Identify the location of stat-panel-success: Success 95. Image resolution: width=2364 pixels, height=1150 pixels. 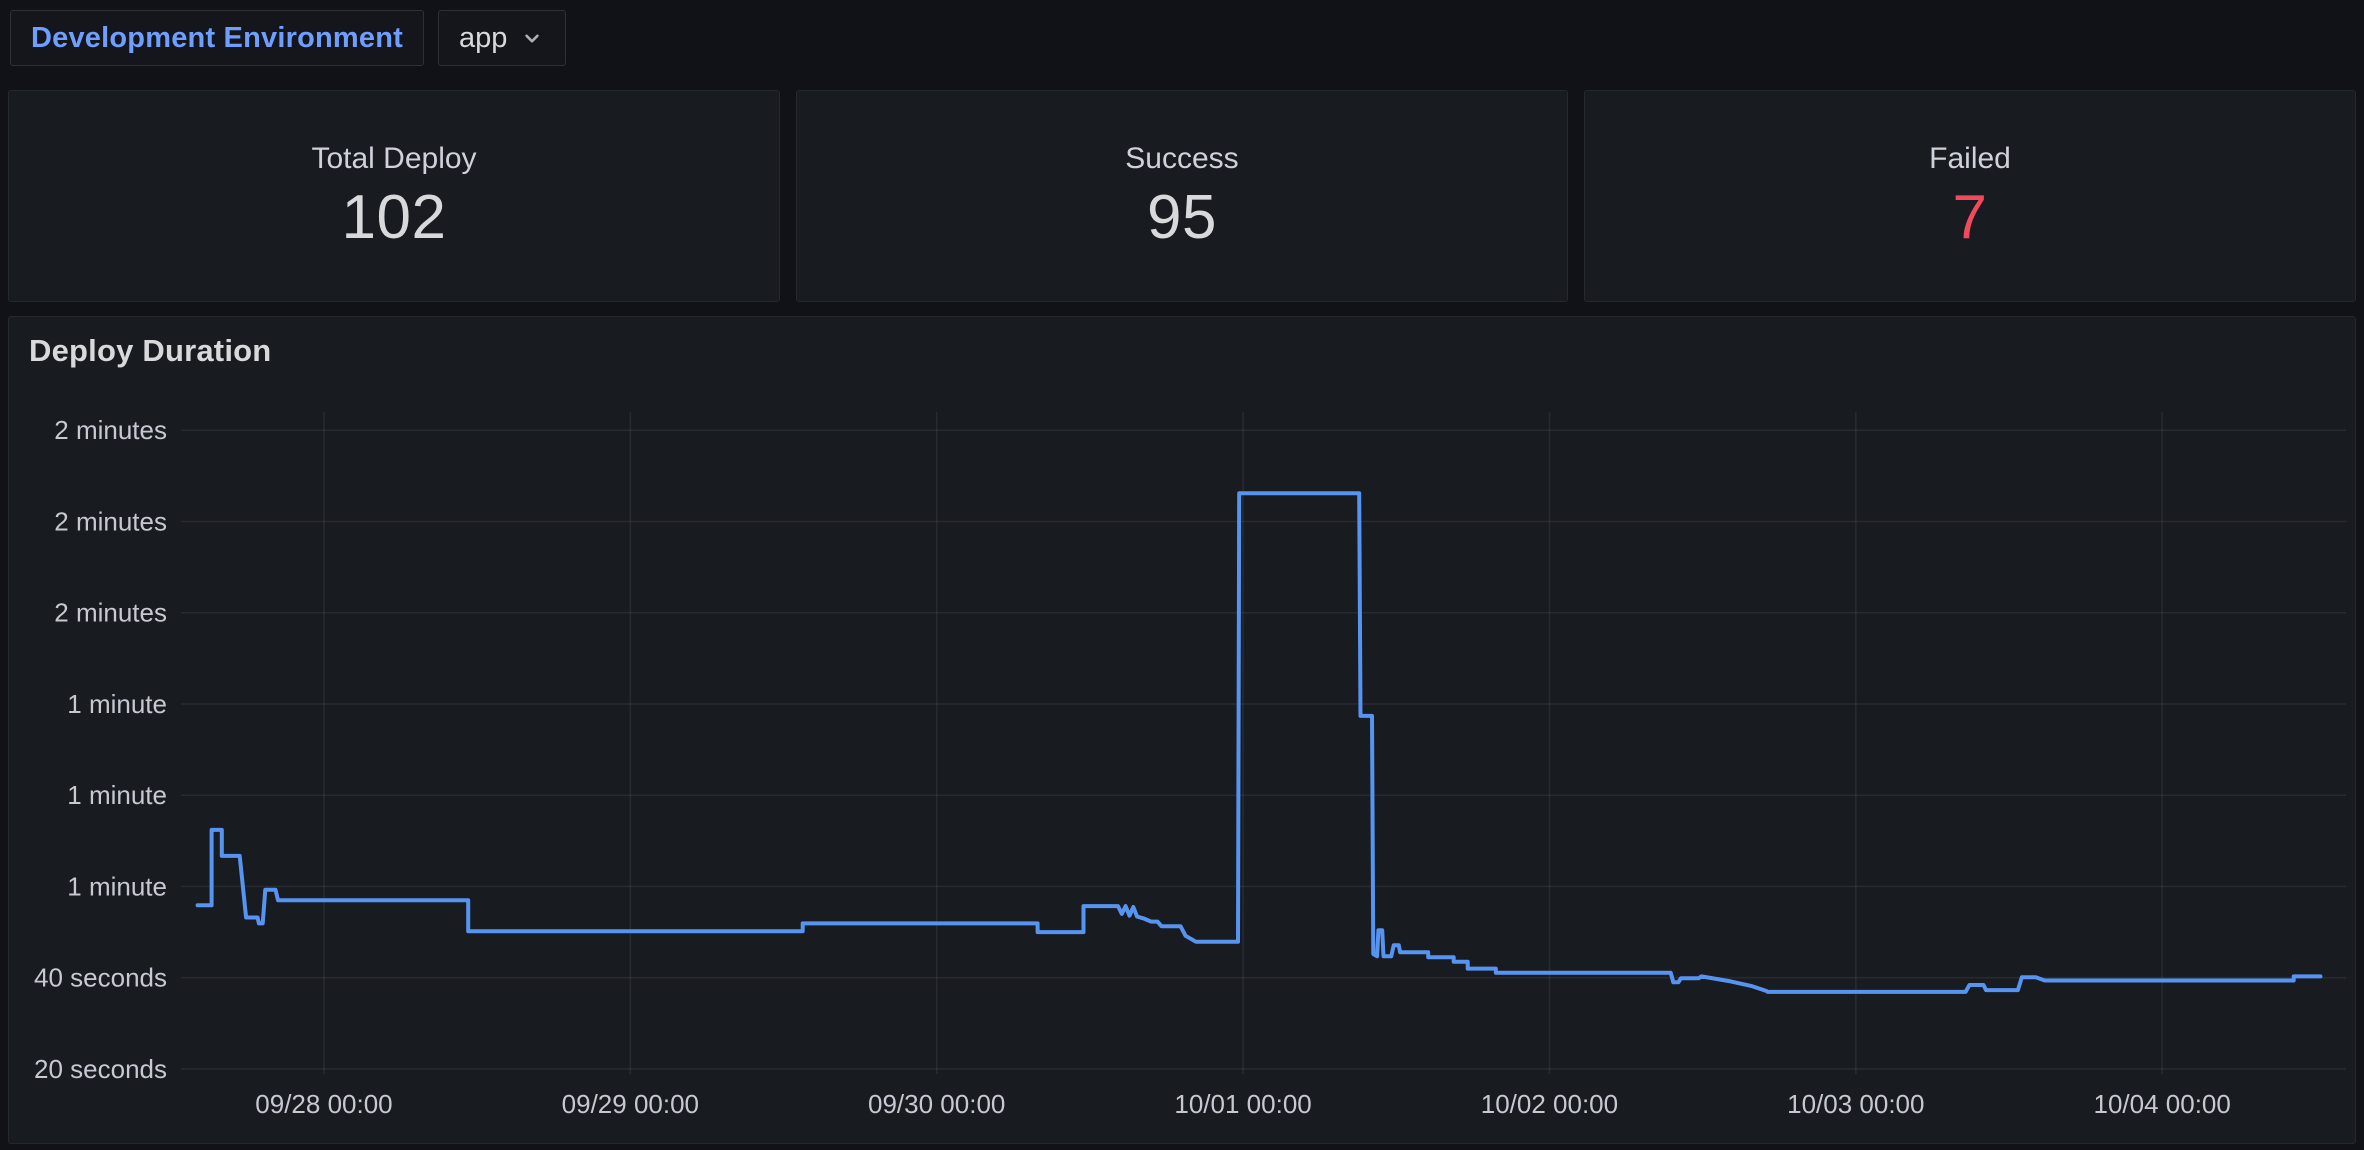
(1182, 196).